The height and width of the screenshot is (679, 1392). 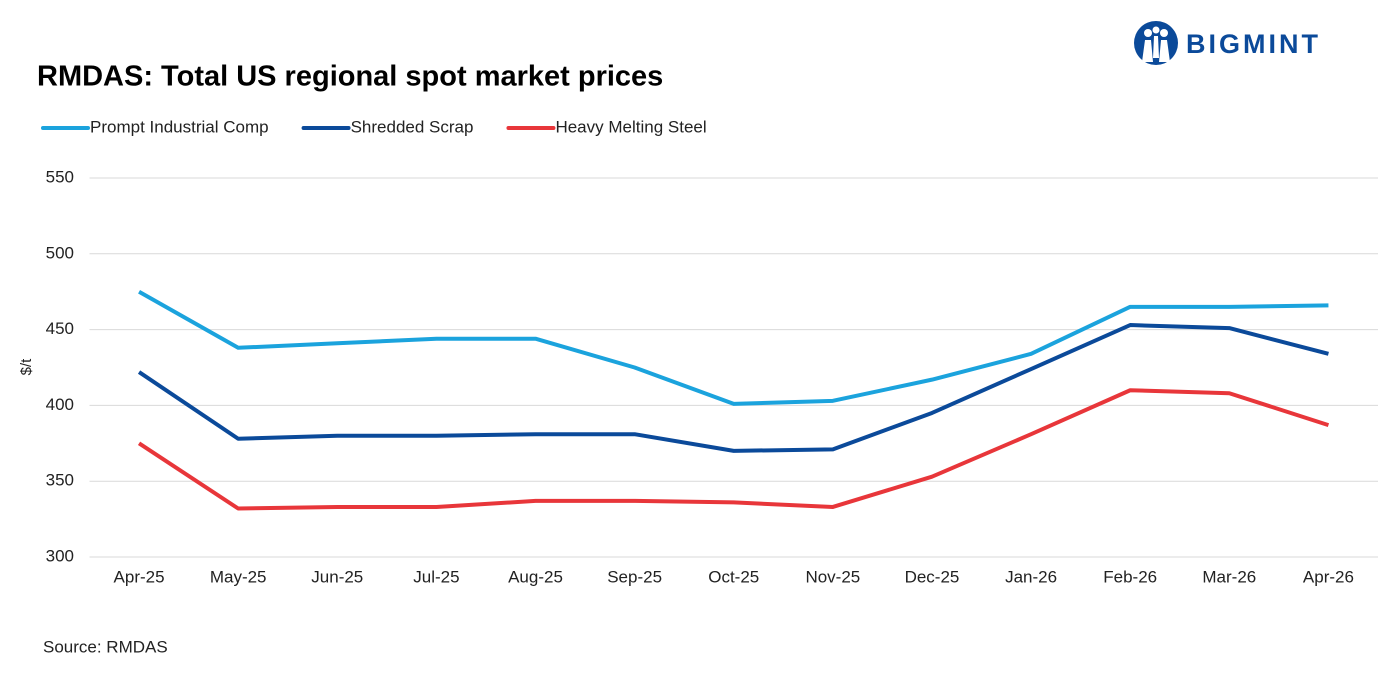 I want to click on x-tick-label: Jun-25, so click(x=337, y=576).